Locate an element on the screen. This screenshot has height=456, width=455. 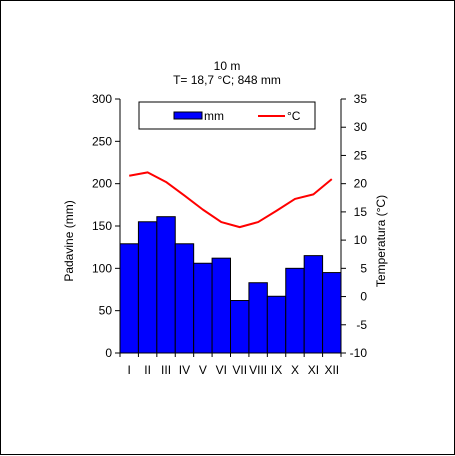
x-tick-label-IX: IX is located at coordinates (276, 370).